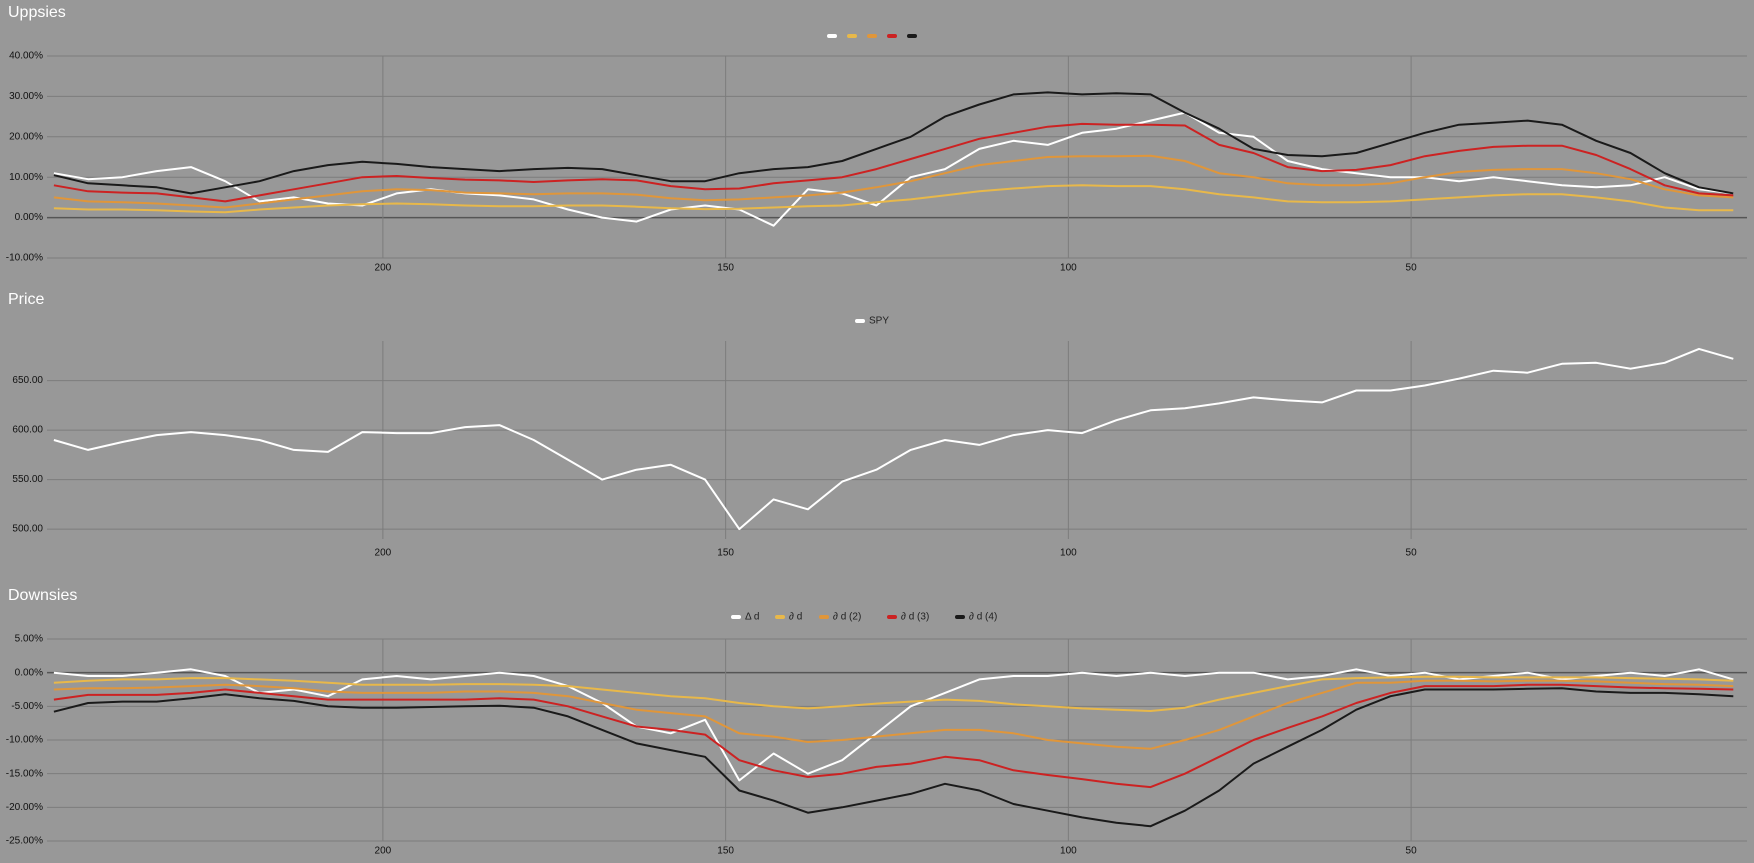  Describe the element at coordinates (37, 12) in the screenshot. I see `panel-title: Uppsies` at that location.